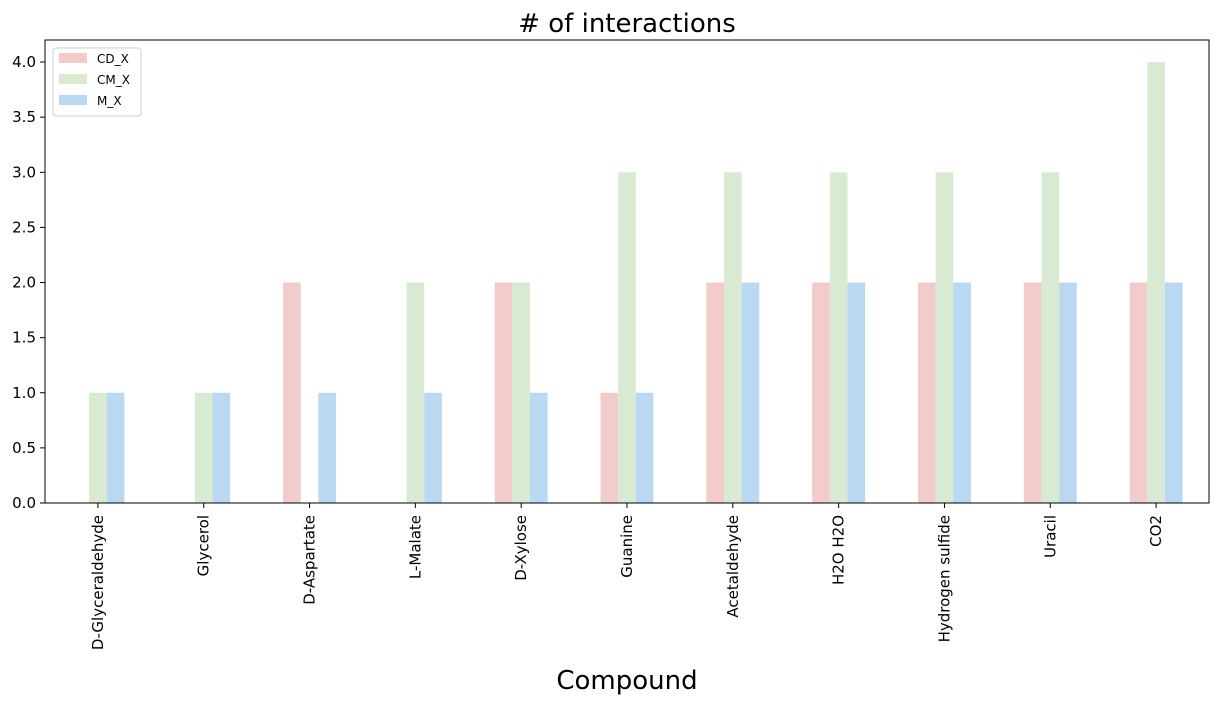 The height and width of the screenshot is (705, 1218). What do you see at coordinates (24, 448) in the screenshot?
I see `y-tick-label: 0.5` at bounding box center [24, 448].